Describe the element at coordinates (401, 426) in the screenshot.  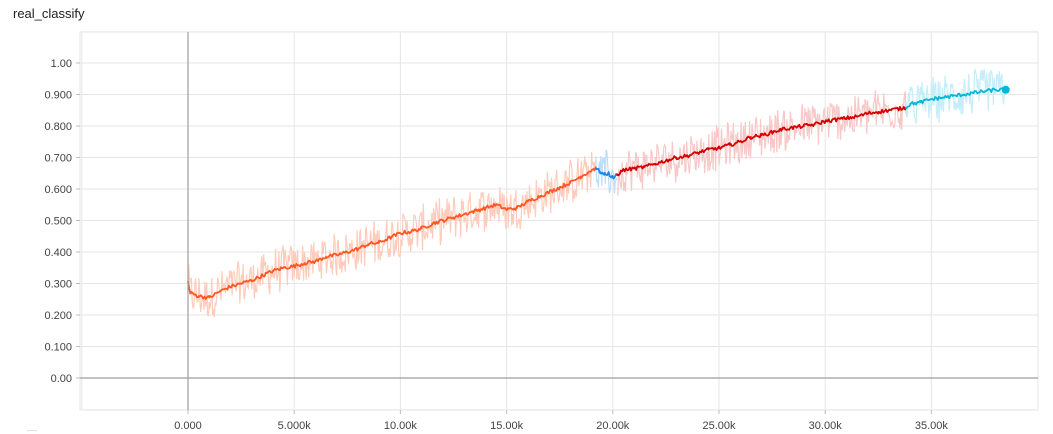
I see `x-tick-label: 10.00k` at that location.